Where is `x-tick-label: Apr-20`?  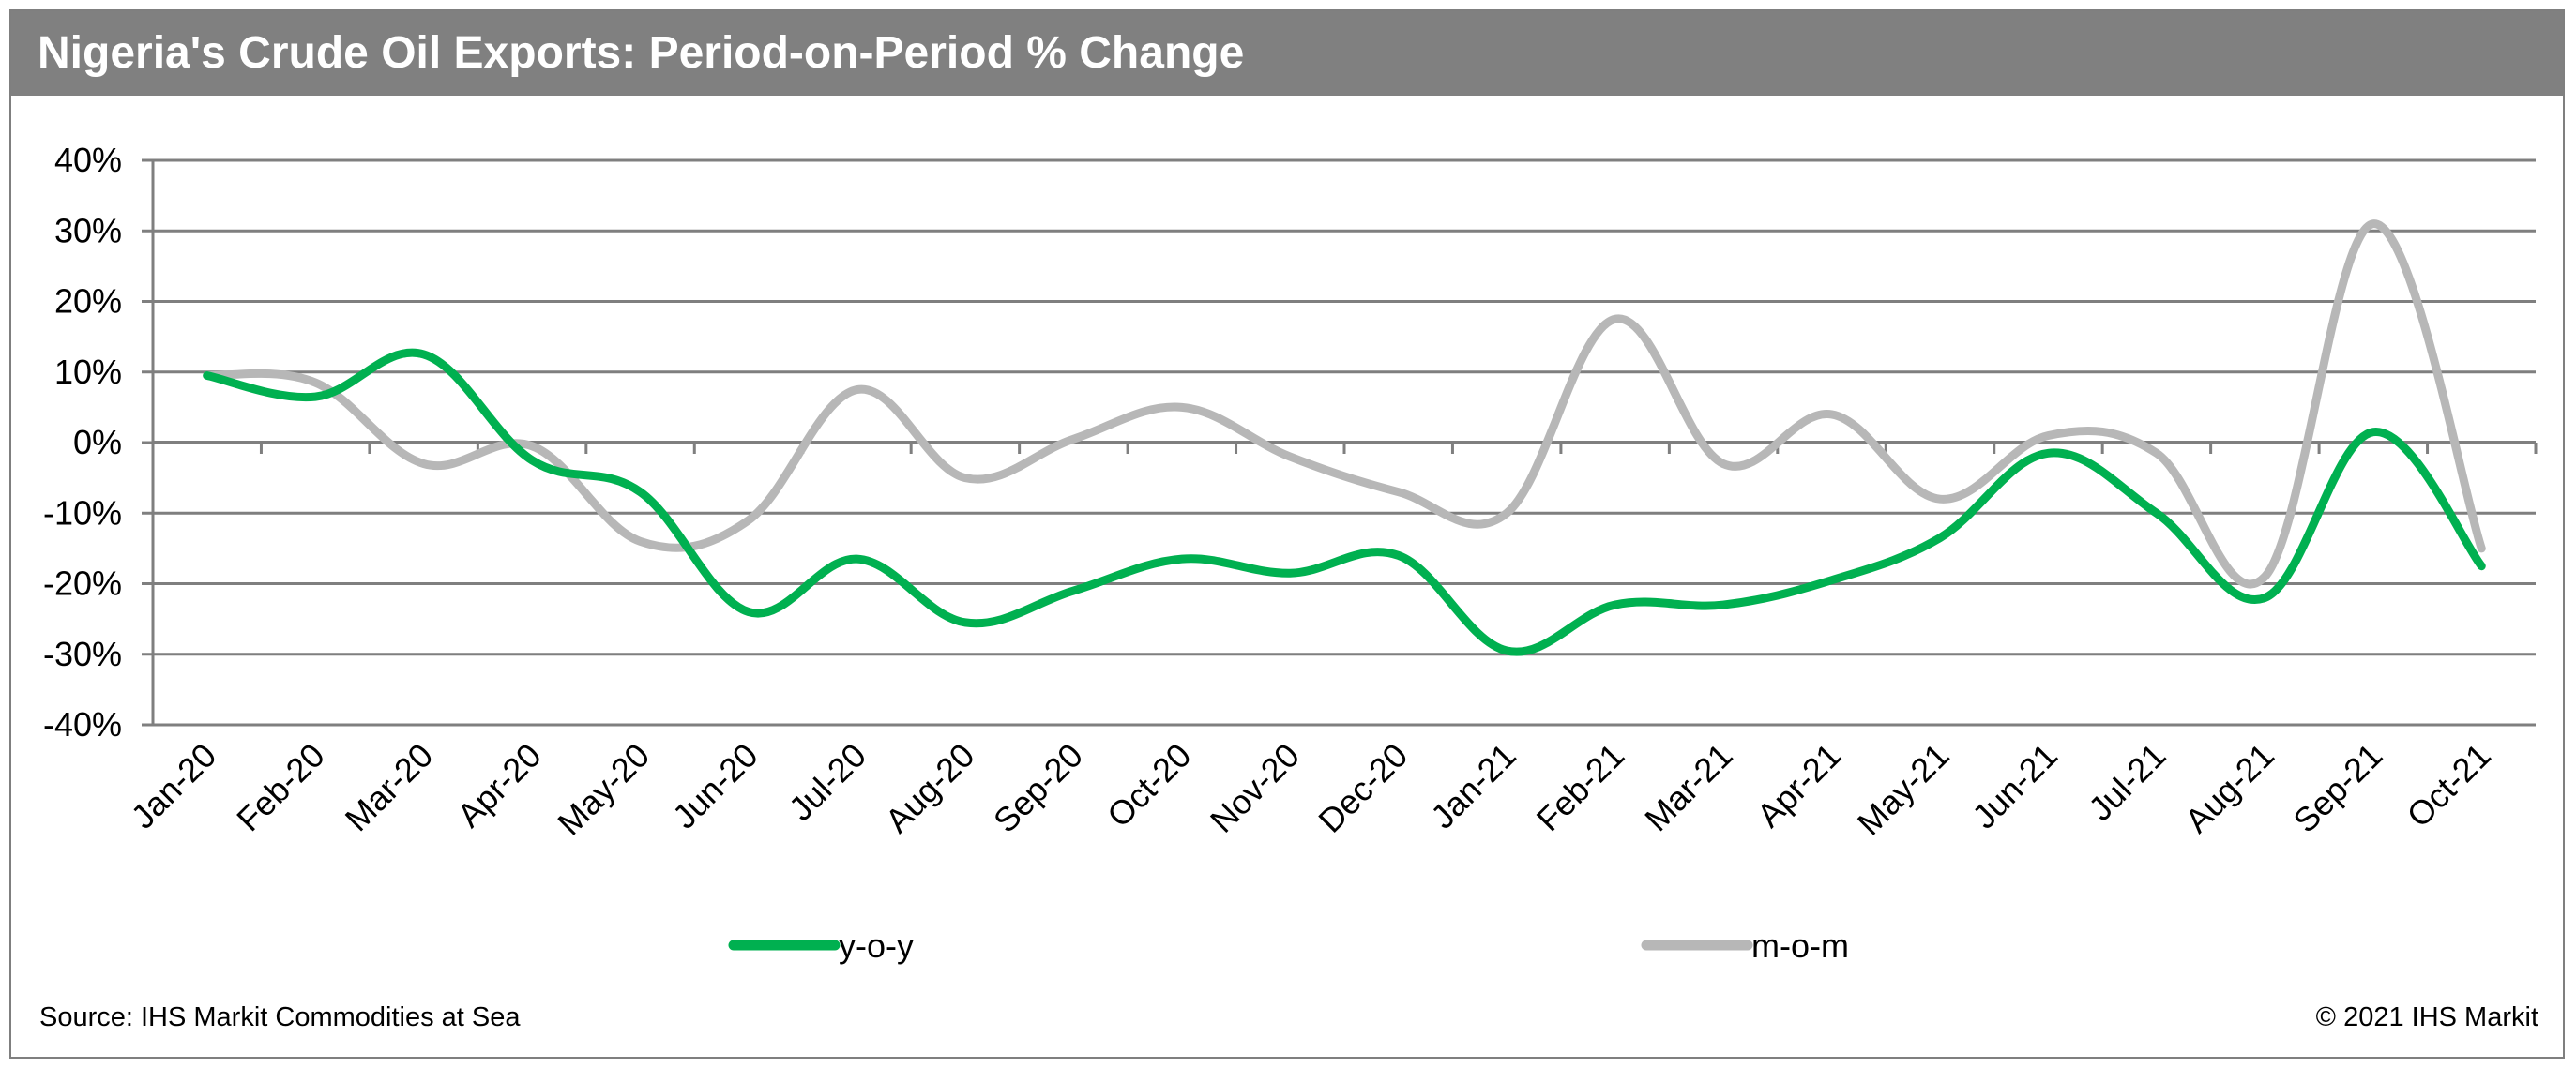
x-tick-label: Apr-20 is located at coordinates (499, 785).